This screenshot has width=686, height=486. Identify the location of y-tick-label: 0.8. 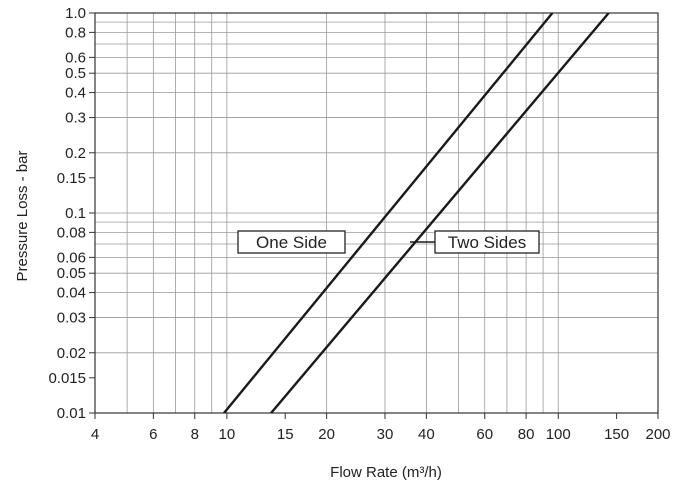
(75, 32).